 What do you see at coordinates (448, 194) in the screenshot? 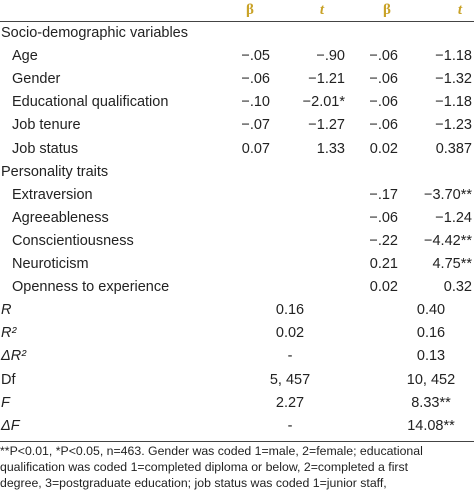
I see `cell: −3.70**` at bounding box center [448, 194].